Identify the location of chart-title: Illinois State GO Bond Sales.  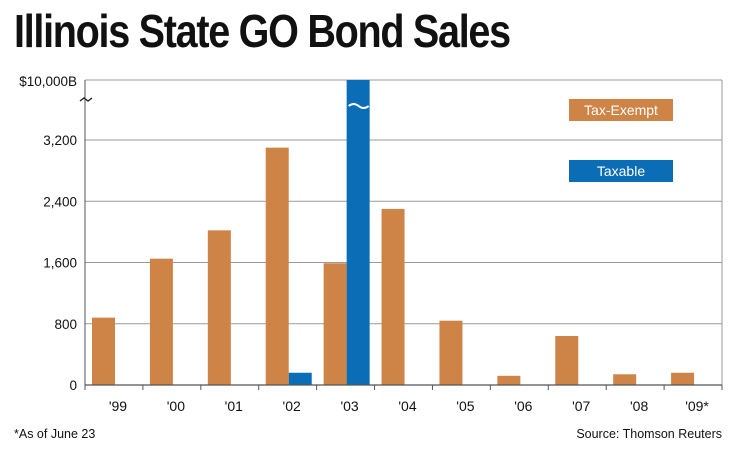
(262, 31).